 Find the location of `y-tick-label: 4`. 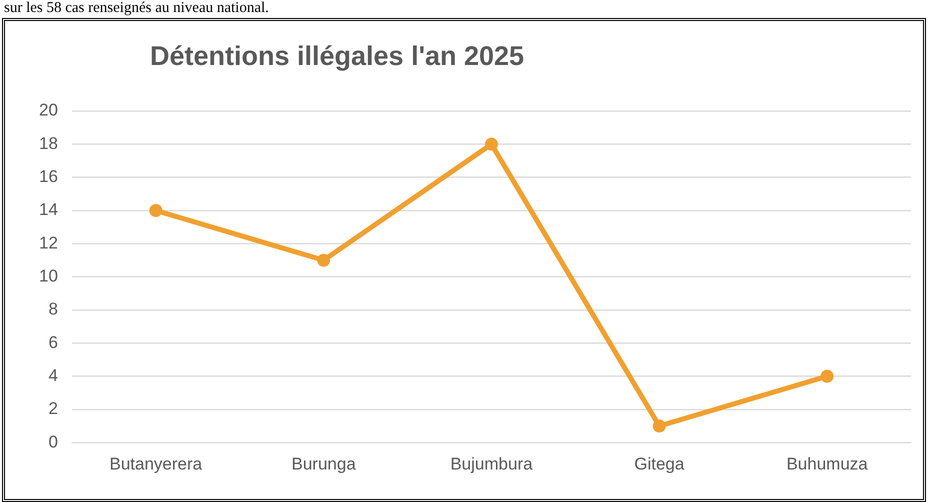

y-tick-label: 4 is located at coordinates (53, 375).